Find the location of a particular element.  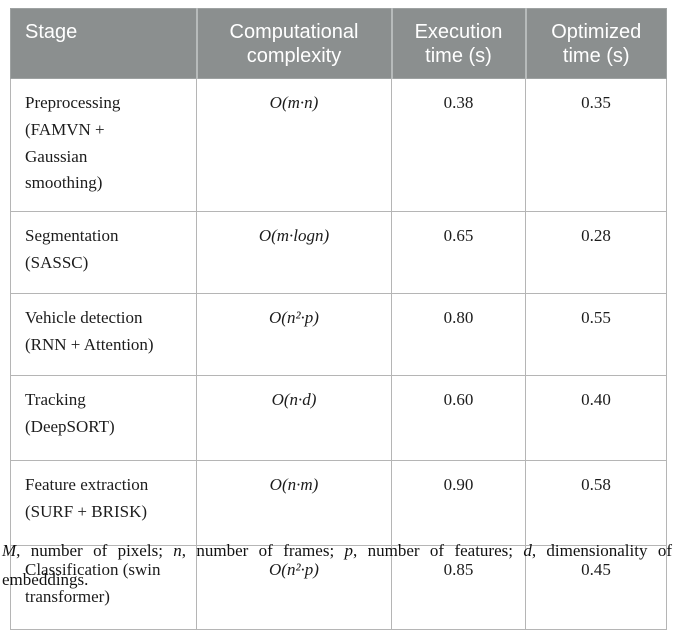

footnote-var-m: M is located at coordinates (9, 550).